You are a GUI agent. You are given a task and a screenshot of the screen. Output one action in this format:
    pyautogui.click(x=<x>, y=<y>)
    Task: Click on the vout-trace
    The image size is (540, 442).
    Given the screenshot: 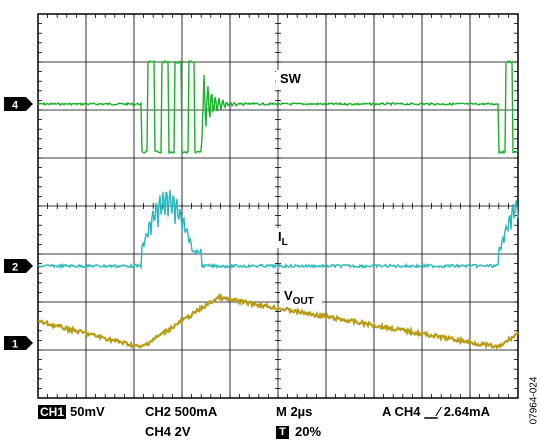 What is the action you would take?
    pyautogui.click(x=278, y=321)
    